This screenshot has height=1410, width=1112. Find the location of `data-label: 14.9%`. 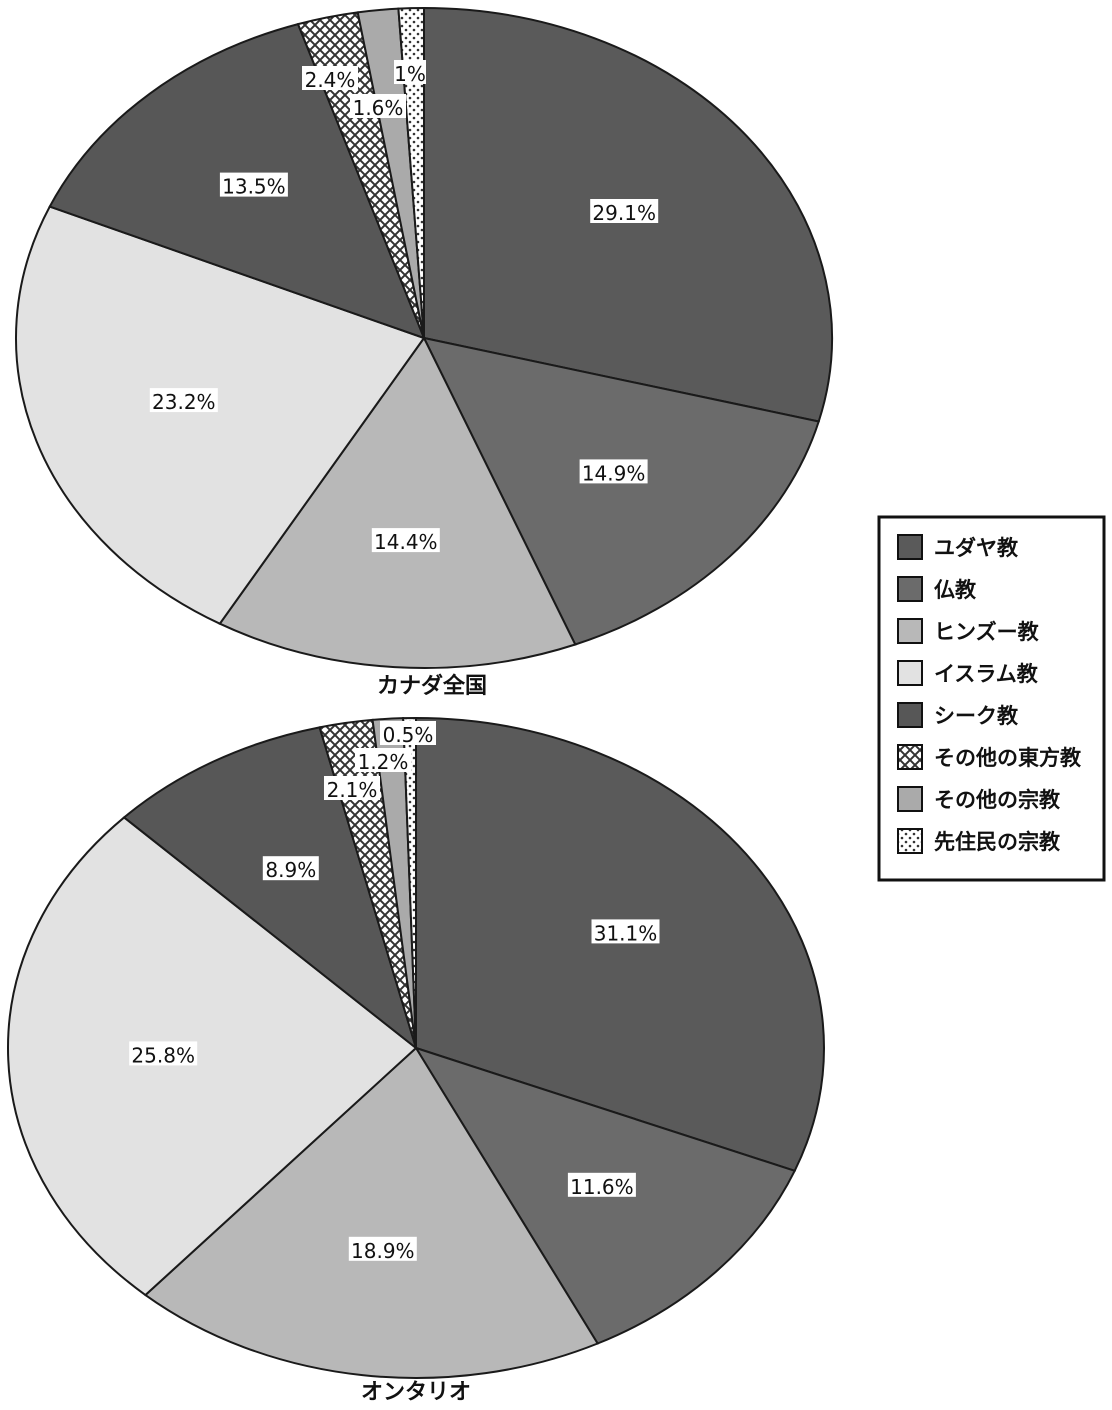

data-label: 14.9% is located at coordinates (614, 473).